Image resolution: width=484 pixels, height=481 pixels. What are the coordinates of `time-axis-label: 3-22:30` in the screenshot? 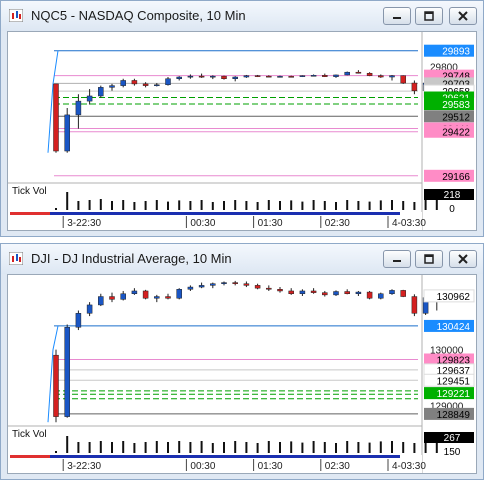 It's located at (84, 223).